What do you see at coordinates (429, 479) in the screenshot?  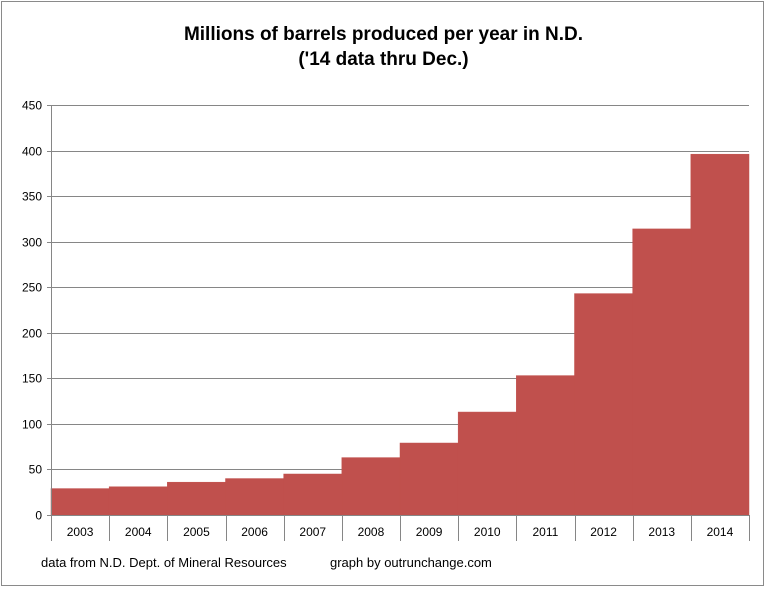 I see `bar-2009` at bounding box center [429, 479].